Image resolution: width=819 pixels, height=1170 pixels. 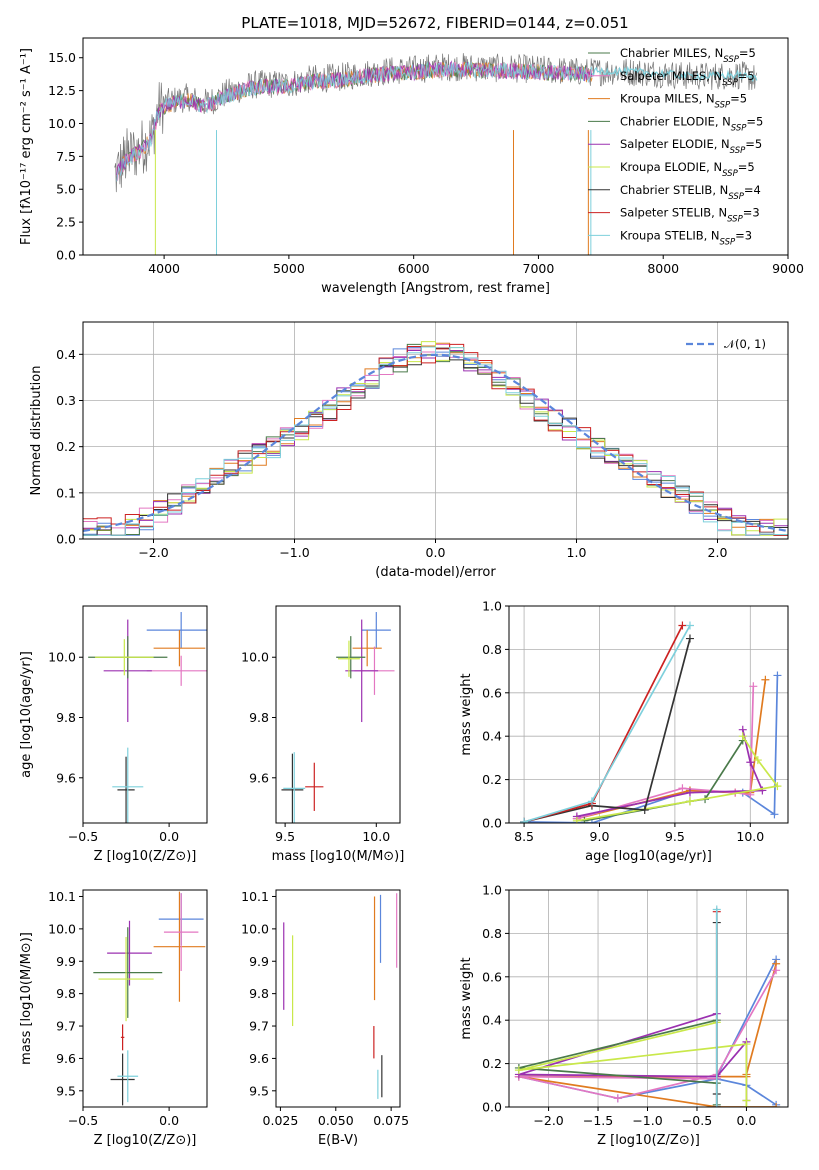 What do you see at coordinates (164, 268) in the screenshot?
I see `x-tick-label: 4000` at bounding box center [164, 268].